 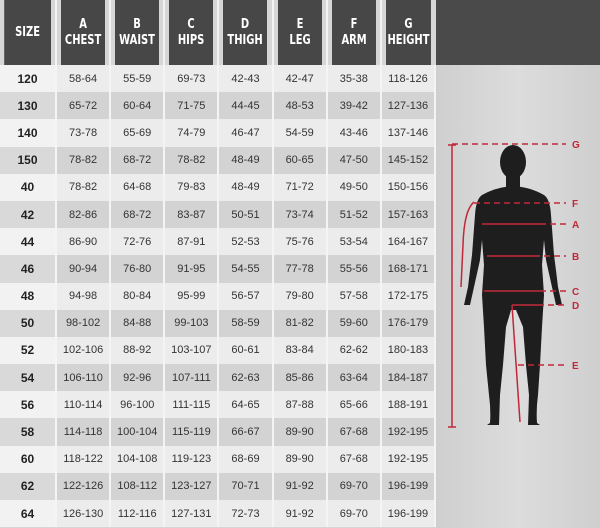 I want to click on measurement-cell: 91-92, so click(x=300, y=514).